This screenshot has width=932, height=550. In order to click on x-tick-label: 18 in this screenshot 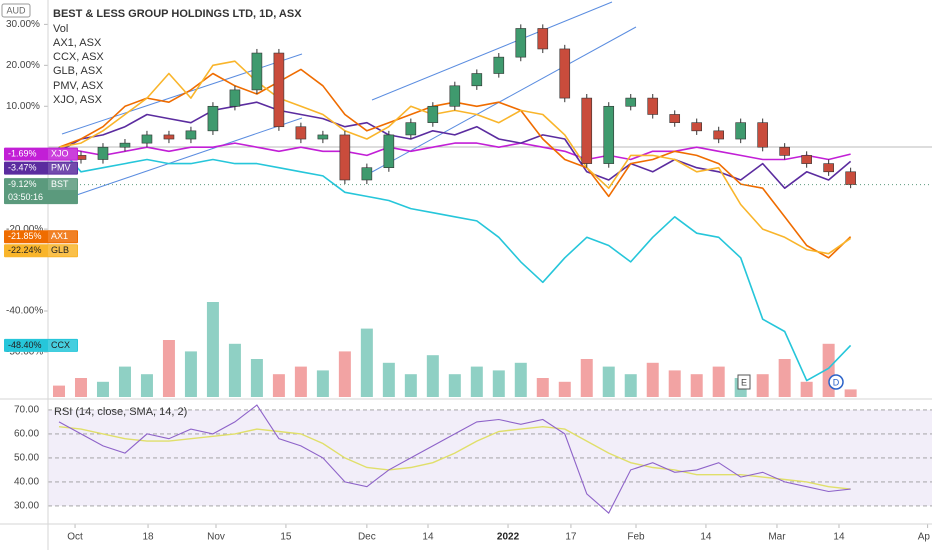, I will do `click(148, 537)`.